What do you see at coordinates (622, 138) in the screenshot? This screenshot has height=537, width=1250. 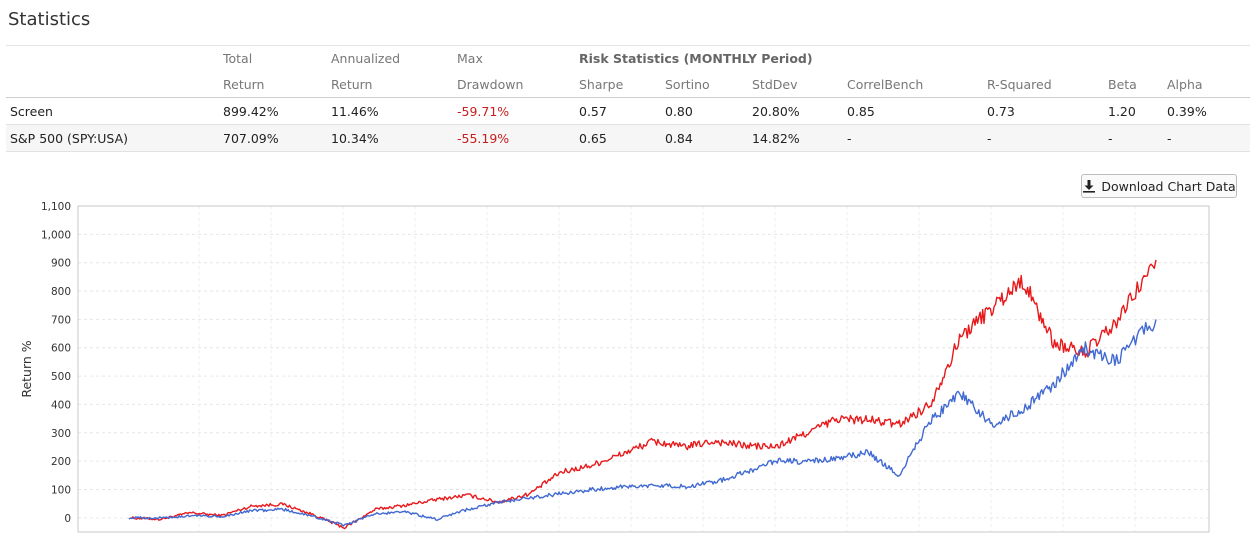 I see `sharpe-cell: 0.65` at bounding box center [622, 138].